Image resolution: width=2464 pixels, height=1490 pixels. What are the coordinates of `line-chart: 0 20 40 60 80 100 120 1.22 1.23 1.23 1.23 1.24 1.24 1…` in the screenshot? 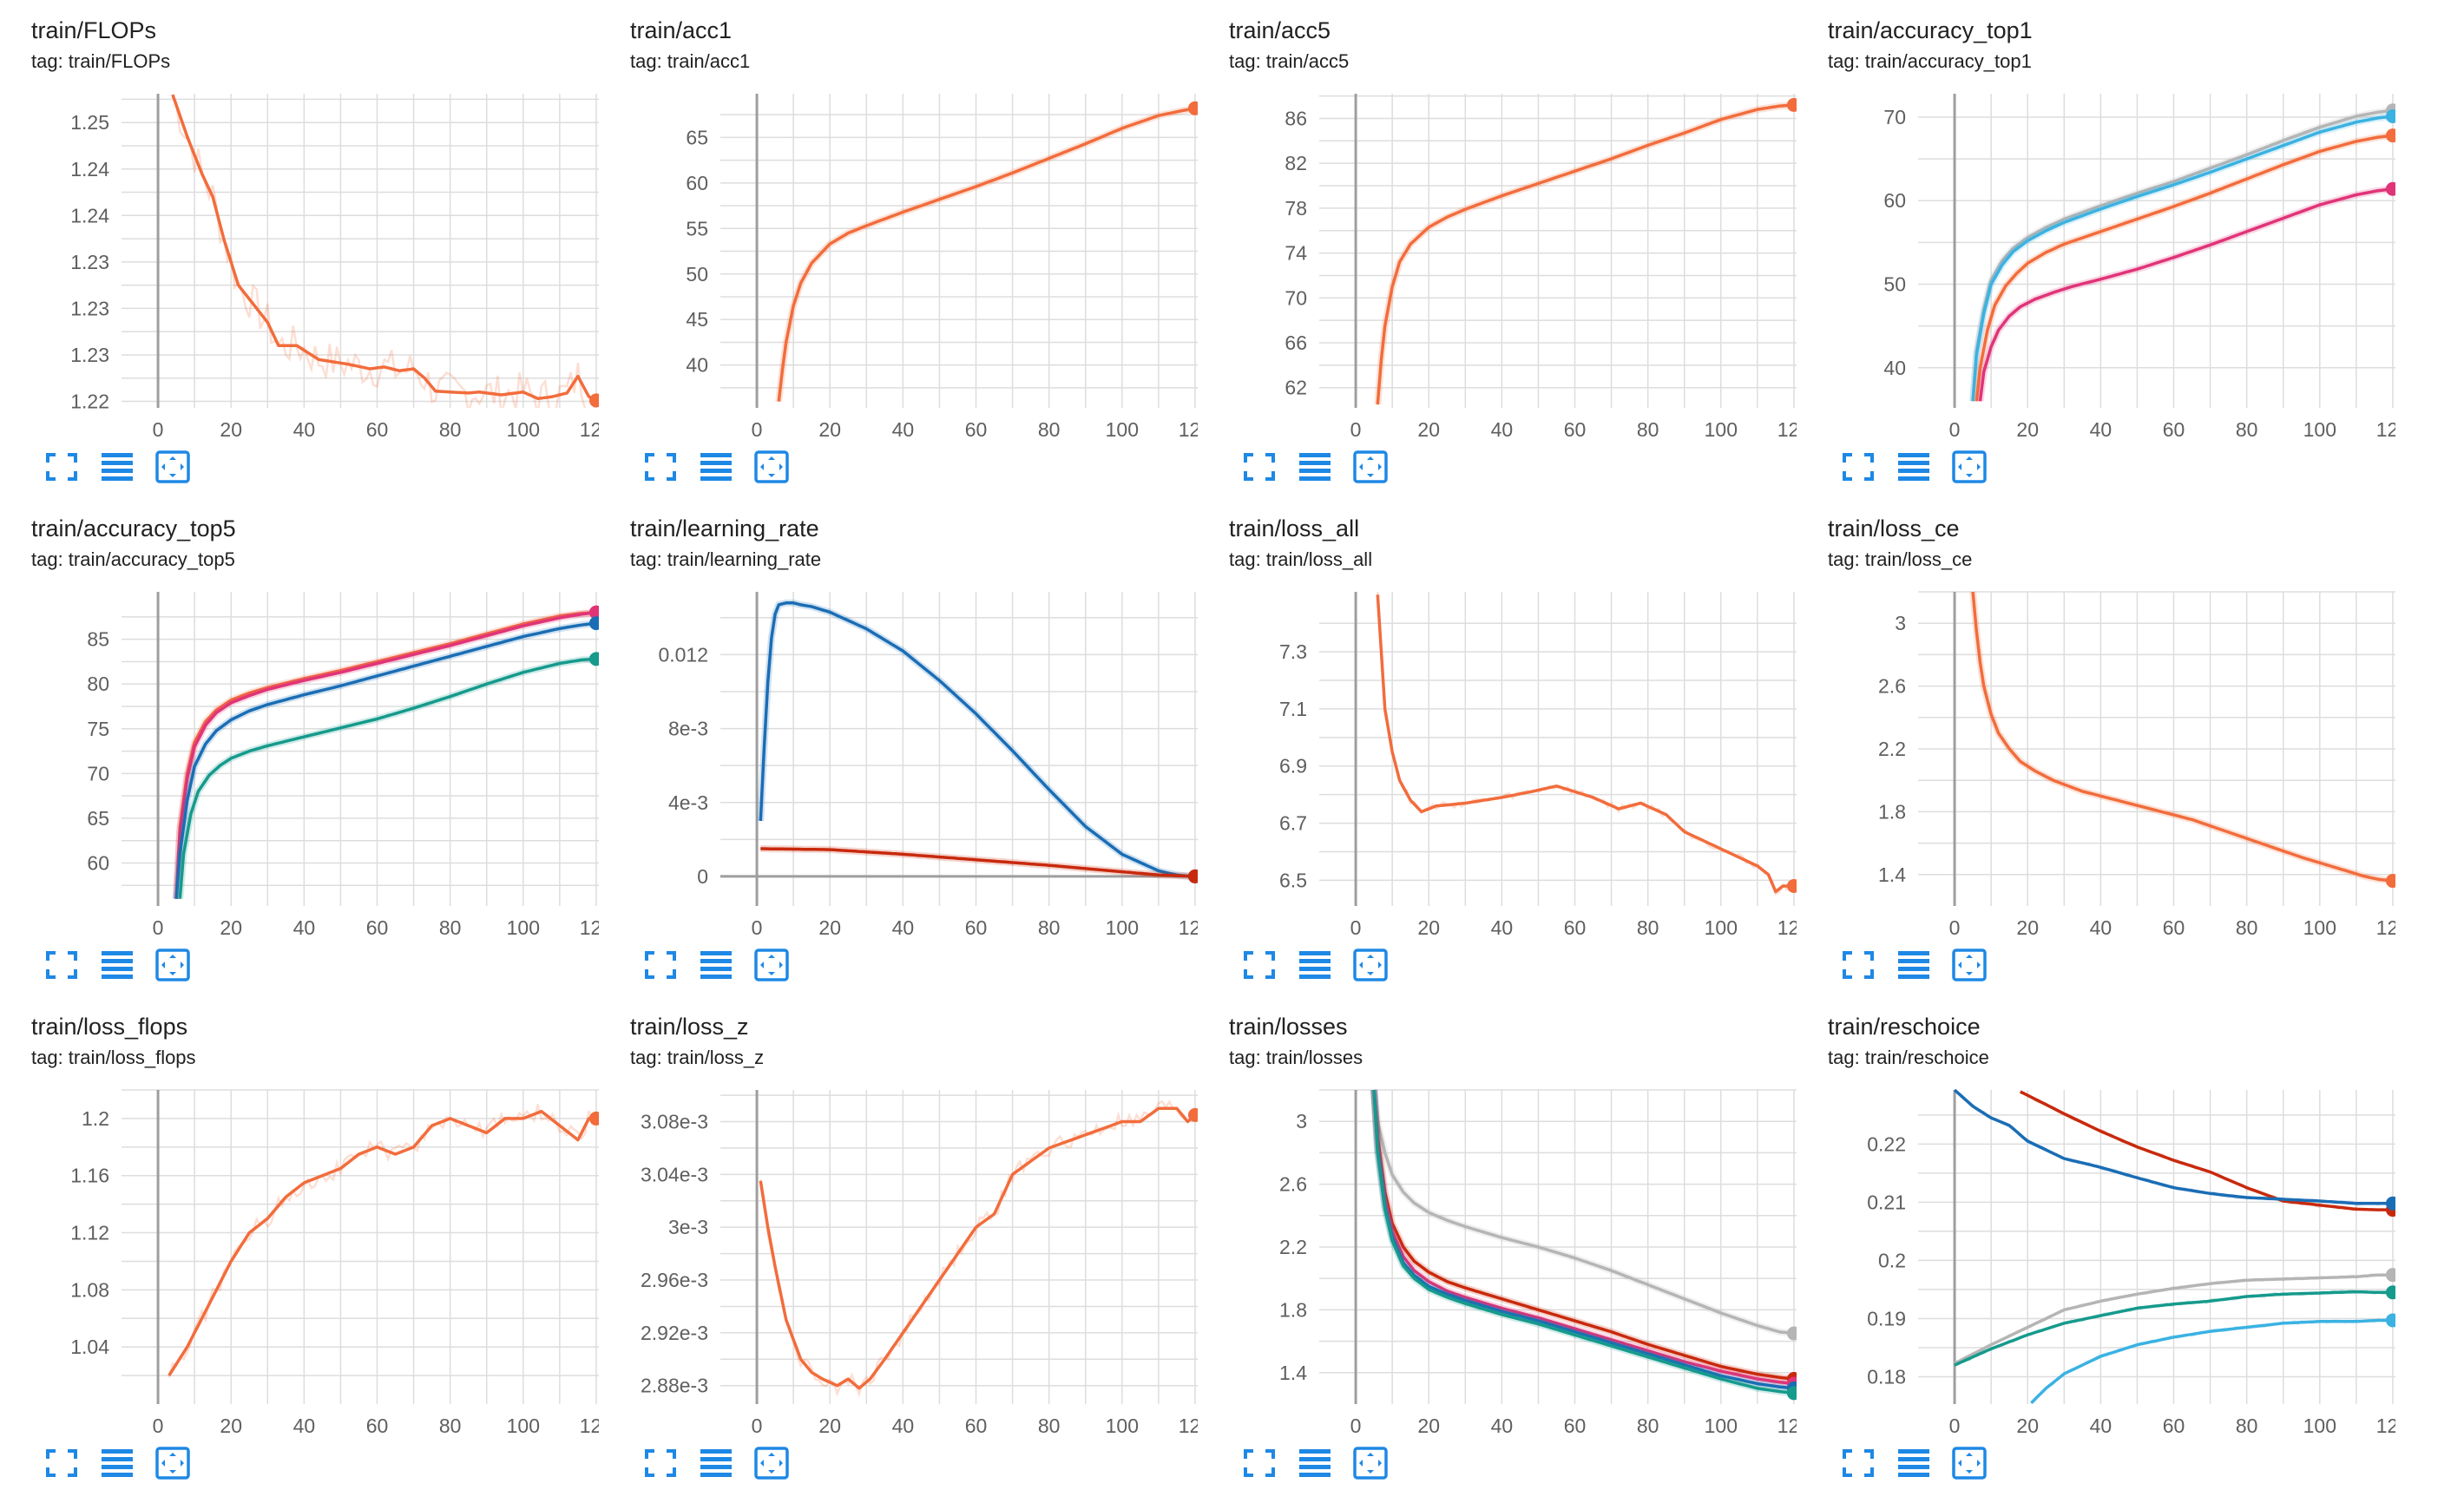 It's located at (300, 221).